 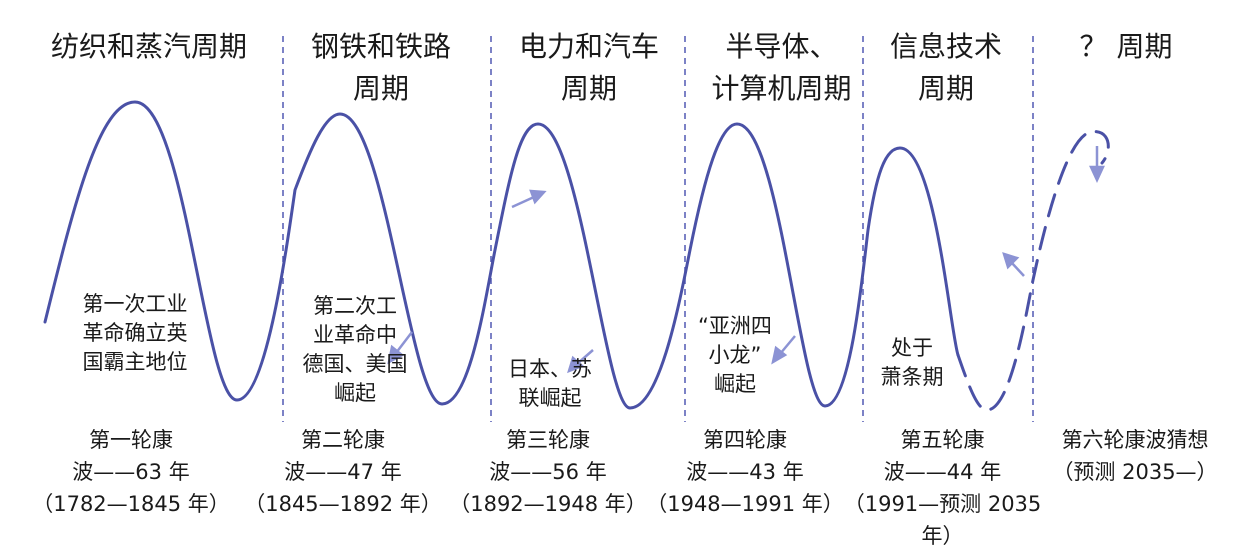 What do you see at coordinates (380, 67) in the screenshot?
I see `period-title: 钢铁和铁路 周期` at bounding box center [380, 67].